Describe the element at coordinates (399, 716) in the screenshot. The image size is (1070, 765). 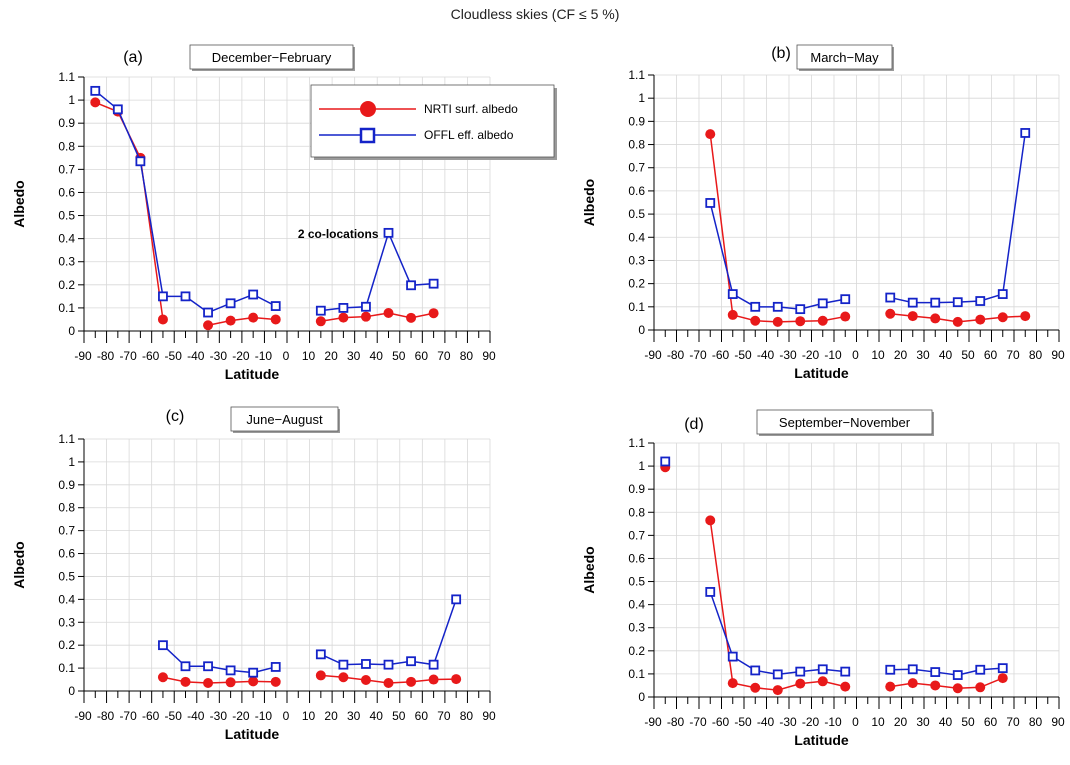
I see `x-tick-label: 50` at that location.